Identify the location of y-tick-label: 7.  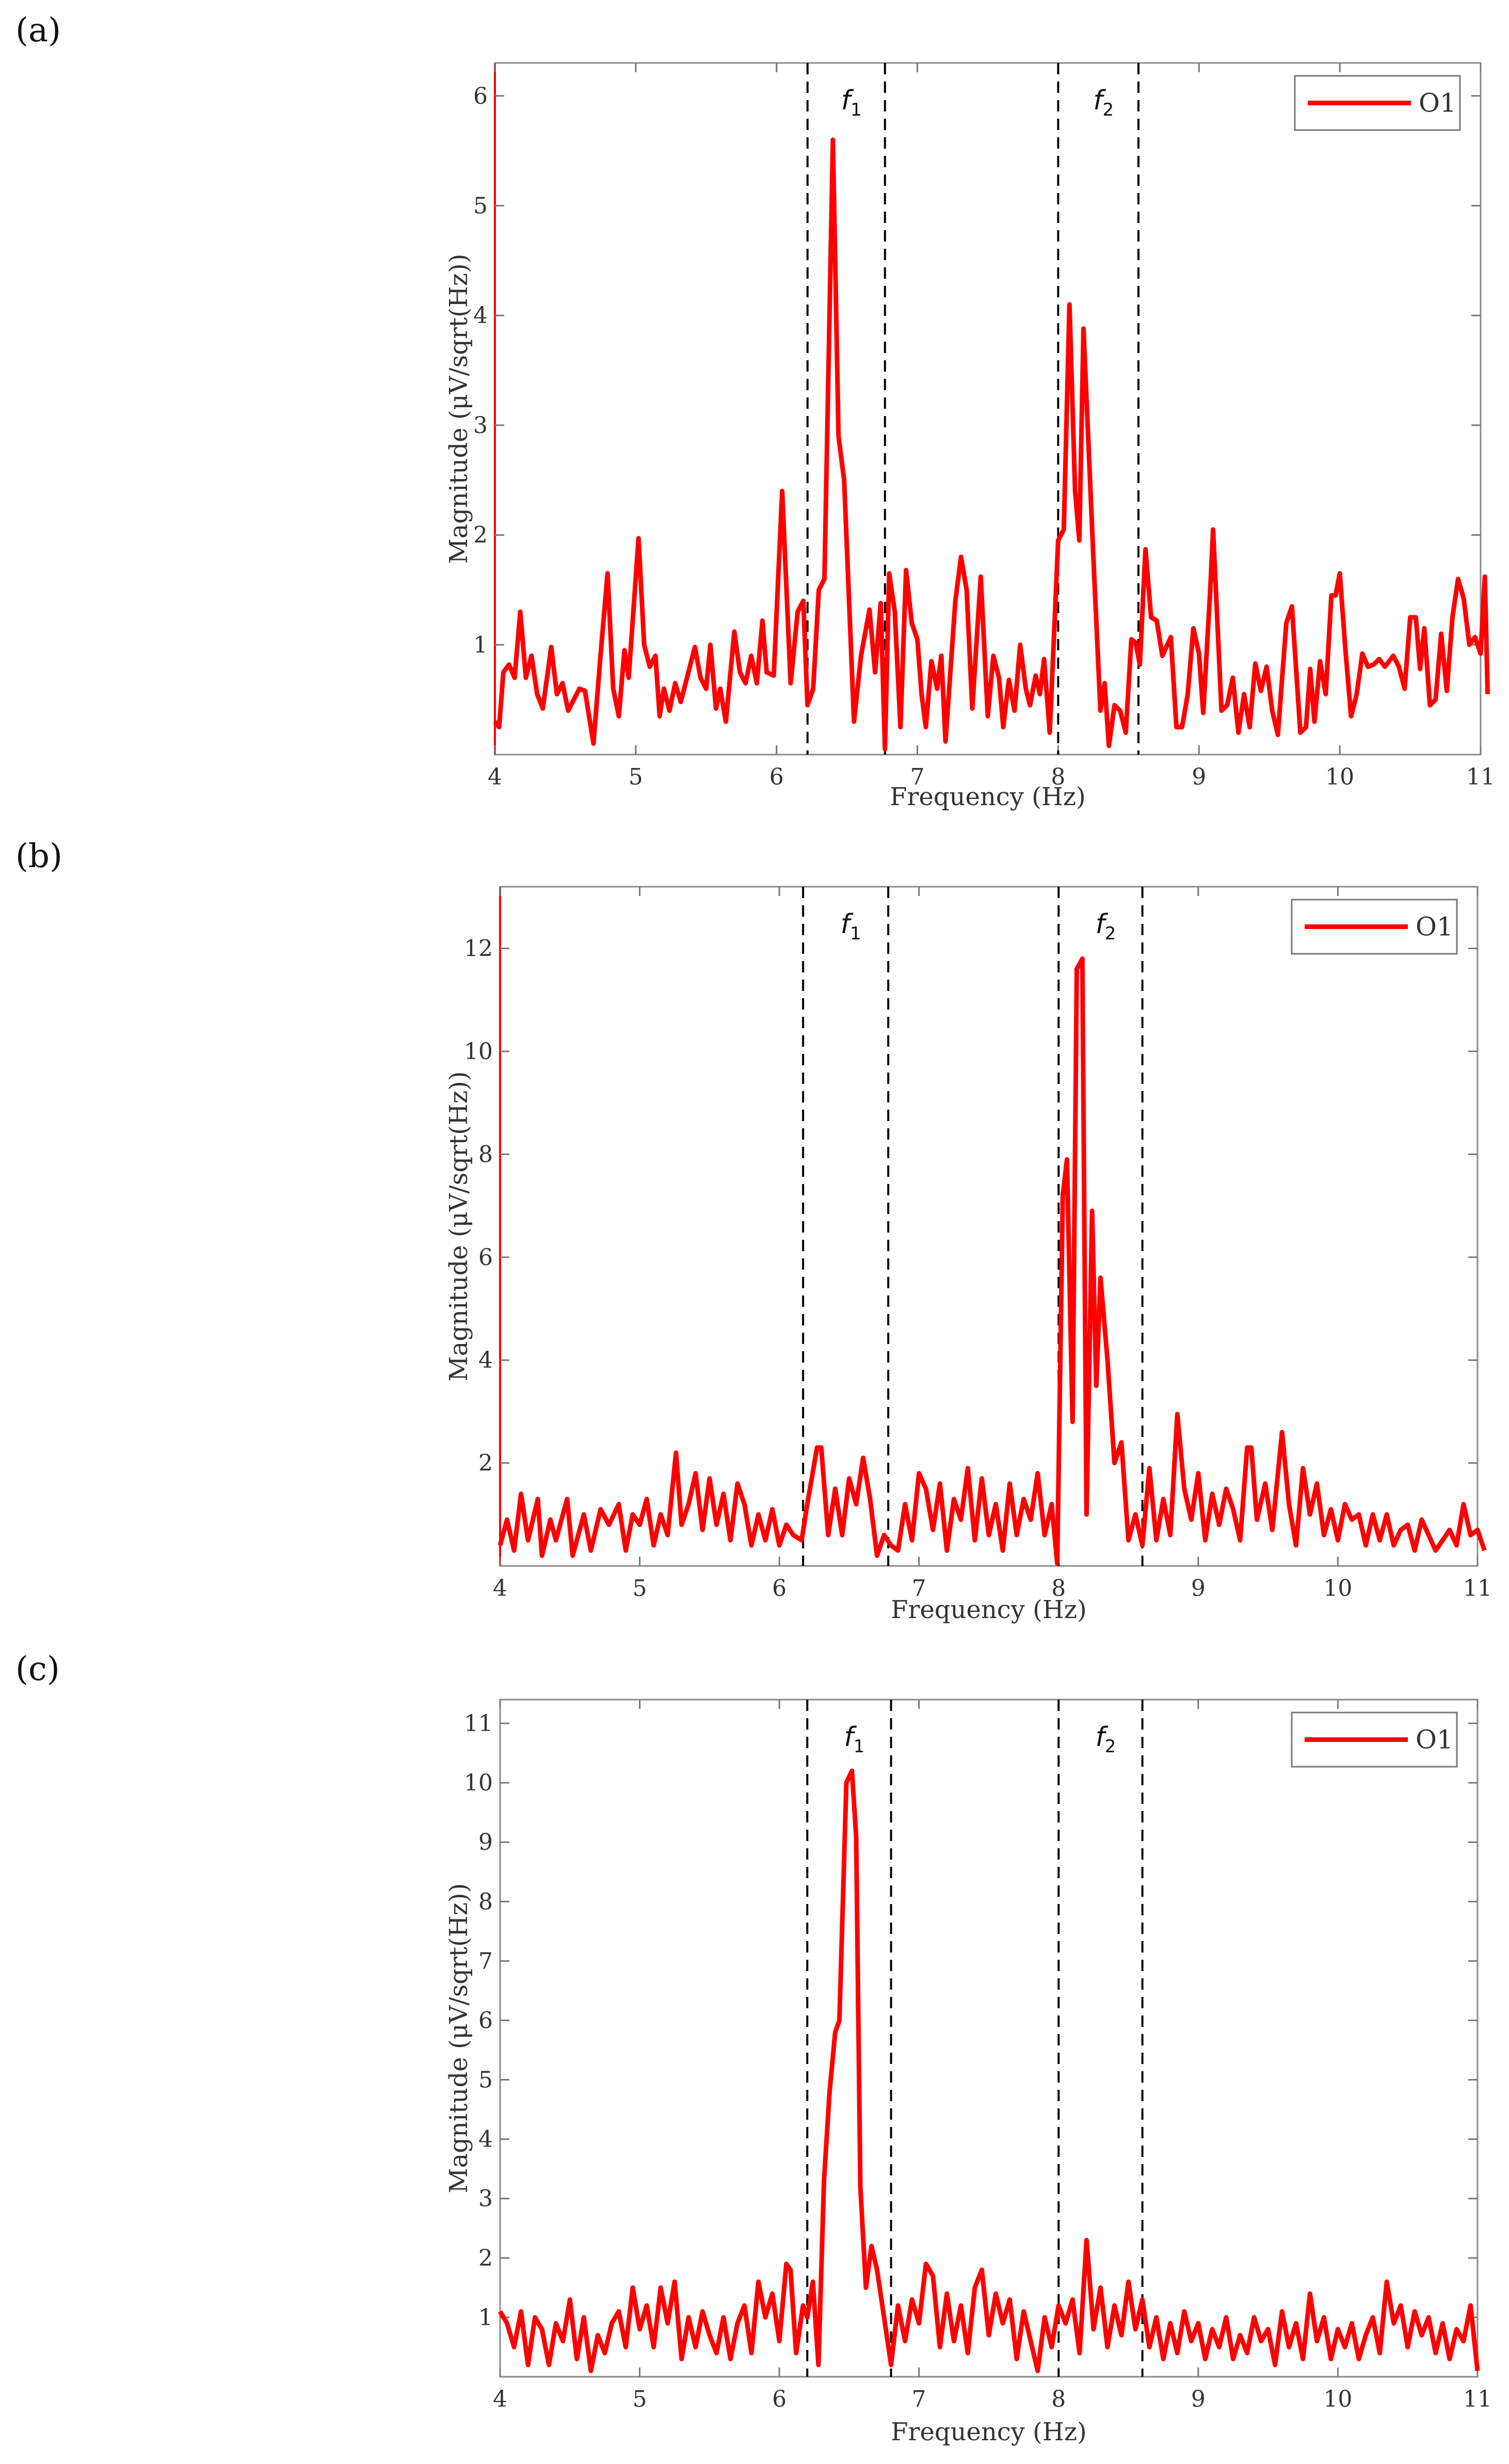
(486, 1961).